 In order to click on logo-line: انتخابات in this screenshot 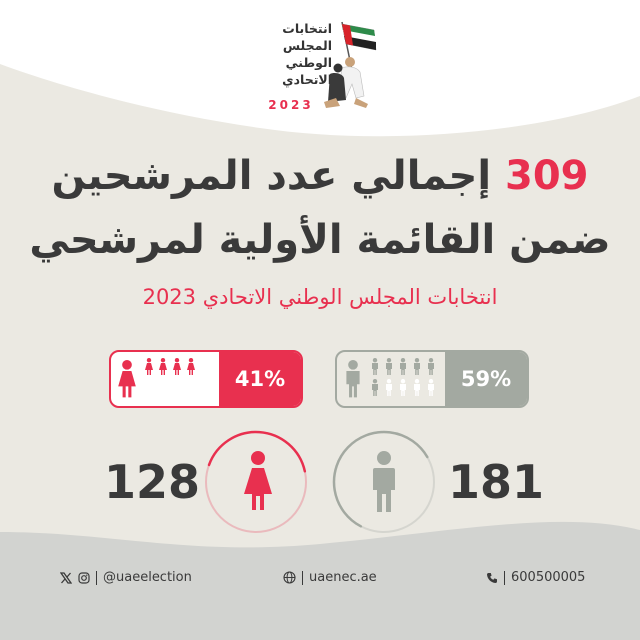, I will do `click(307, 28)`.